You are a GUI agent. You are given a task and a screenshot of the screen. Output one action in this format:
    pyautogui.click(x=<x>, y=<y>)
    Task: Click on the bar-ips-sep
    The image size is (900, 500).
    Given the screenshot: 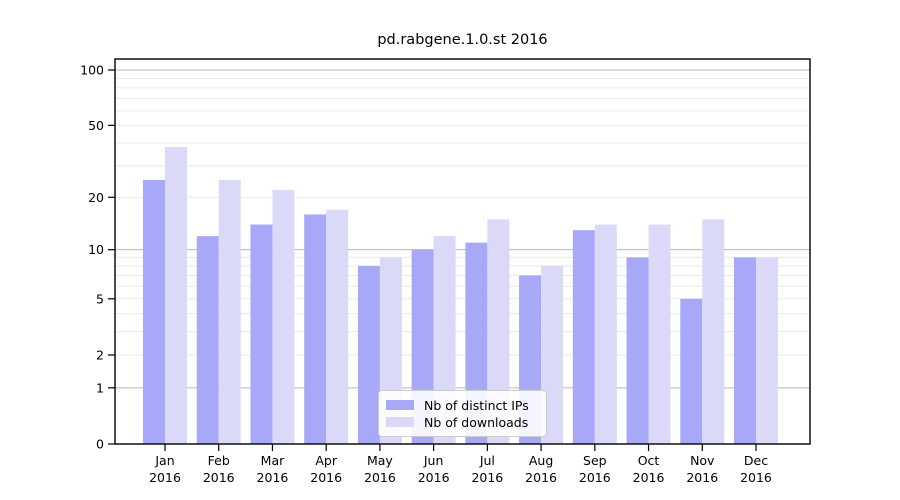 What is the action you would take?
    pyautogui.click(x=583, y=337)
    